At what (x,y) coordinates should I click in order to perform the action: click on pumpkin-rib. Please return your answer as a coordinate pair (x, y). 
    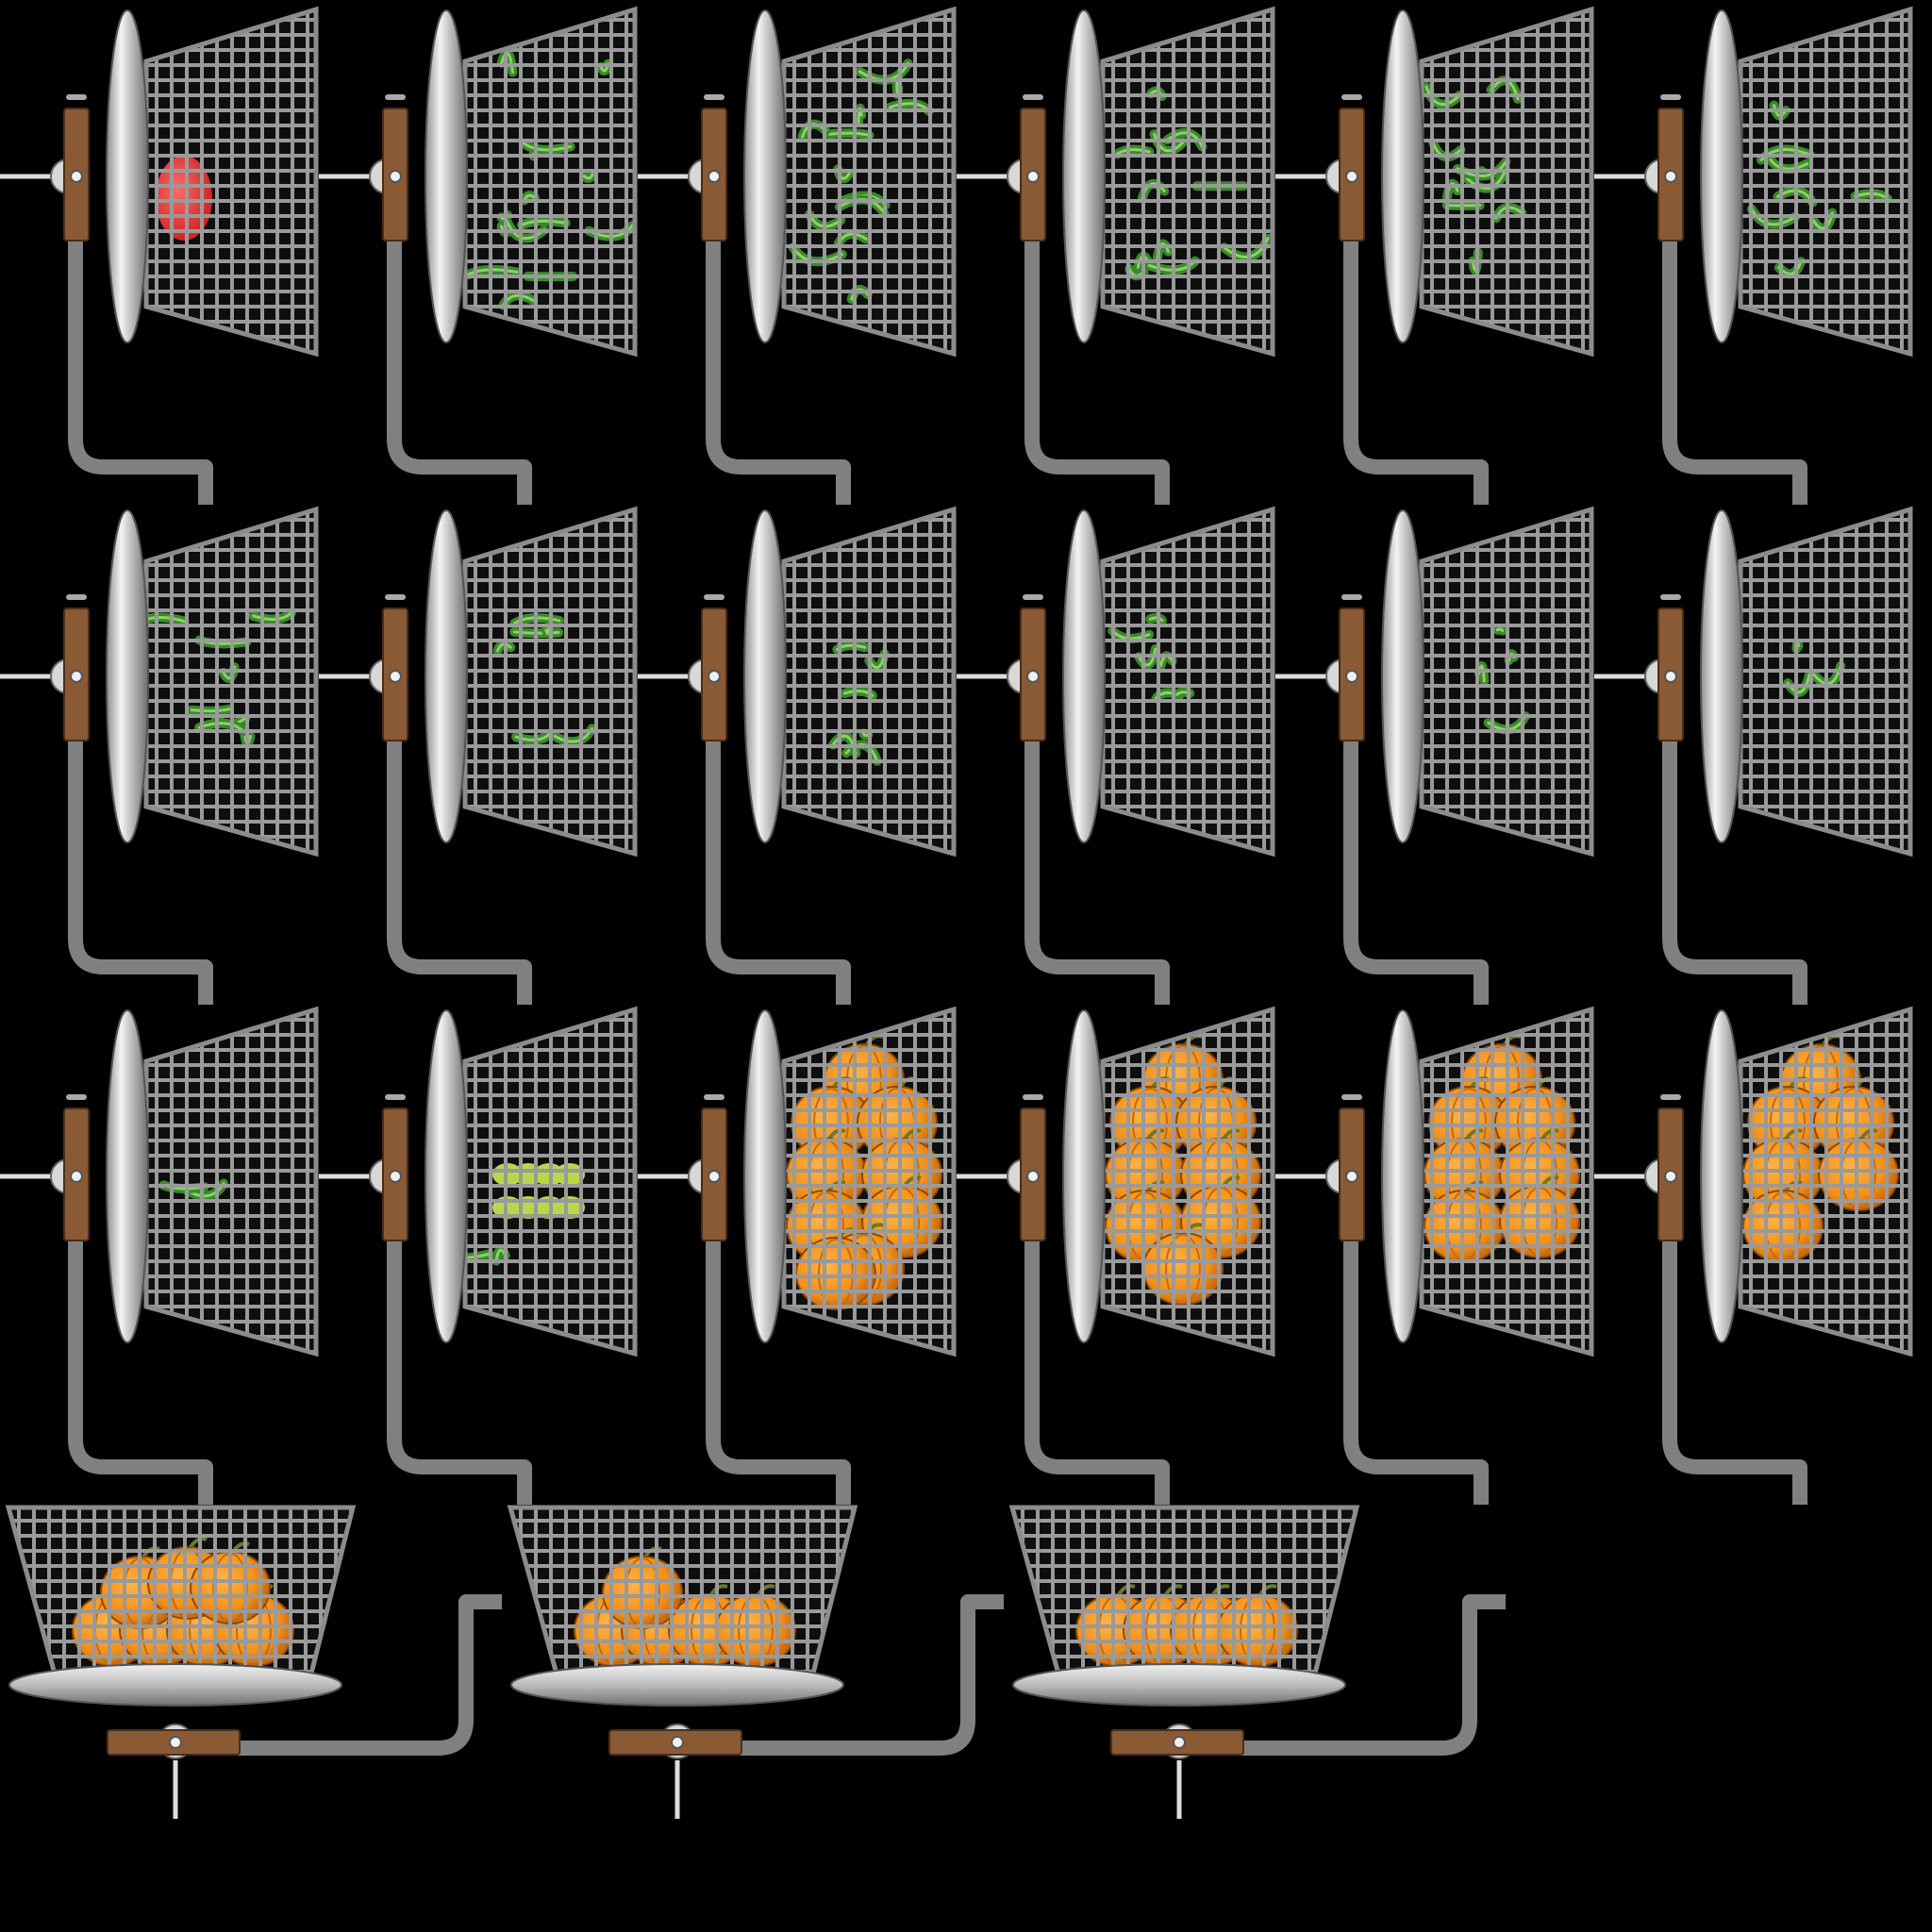
    Looking at the image, I should click on (1183, 1269).